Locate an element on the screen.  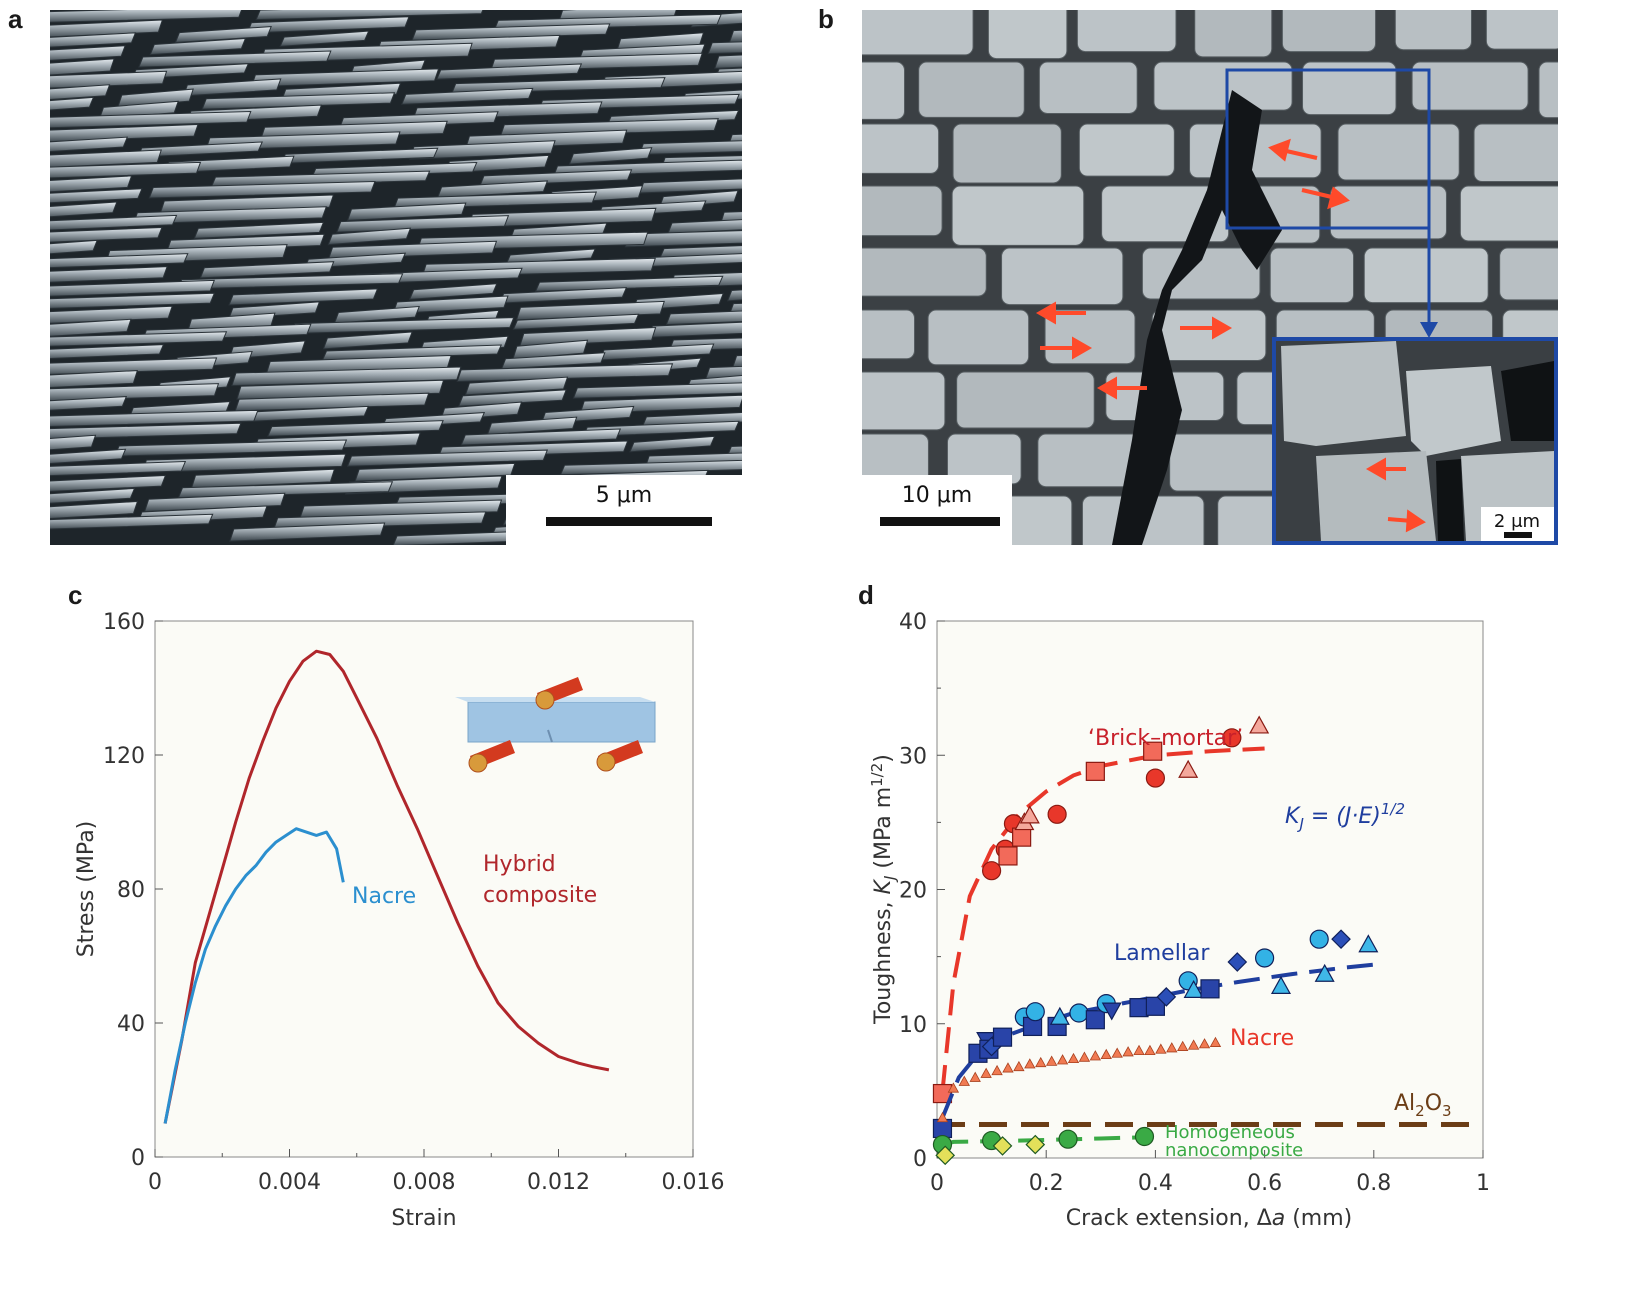
x-tick-label-d: 0.2 is located at coordinates (1046, 1183).